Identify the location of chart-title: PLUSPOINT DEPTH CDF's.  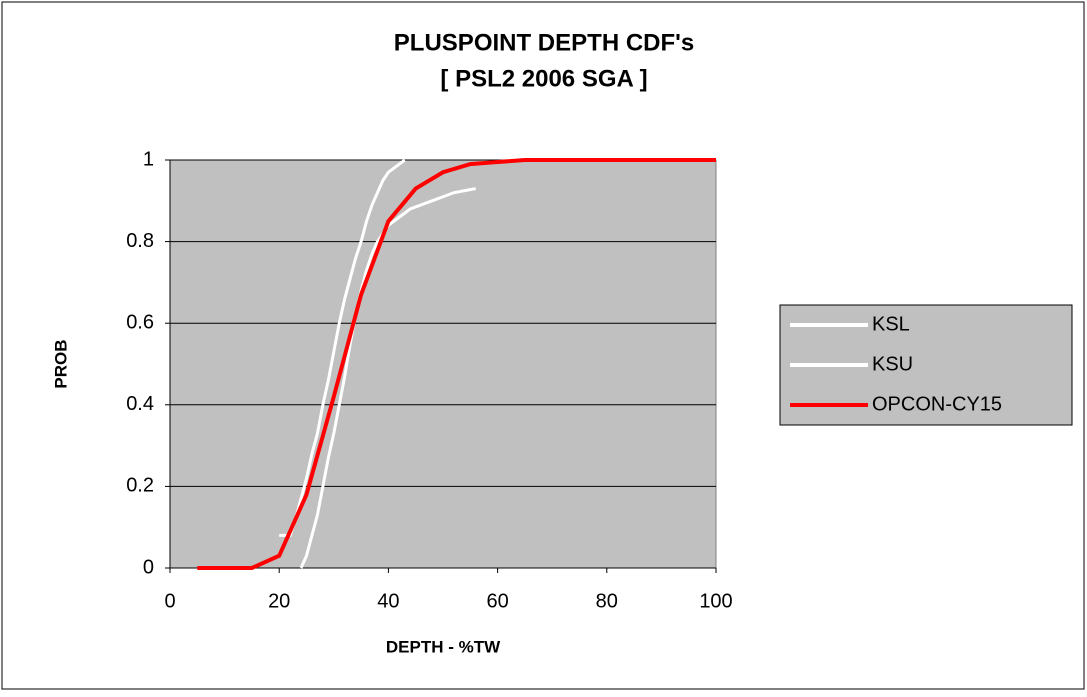
(544, 42).